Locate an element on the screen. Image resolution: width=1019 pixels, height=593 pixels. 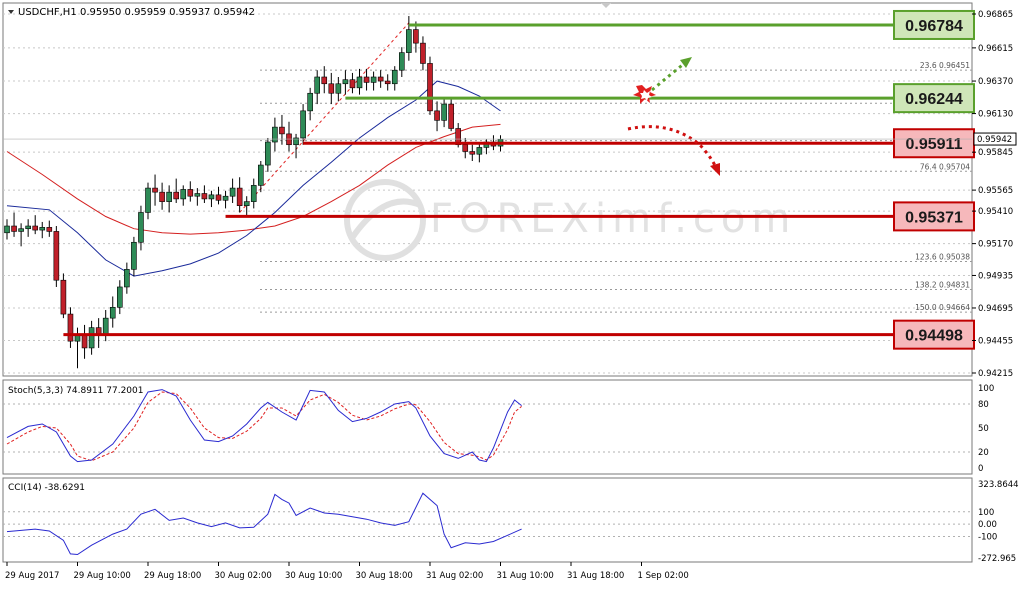
price-tick-label: 0.95565 is located at coordinates (995, 191).